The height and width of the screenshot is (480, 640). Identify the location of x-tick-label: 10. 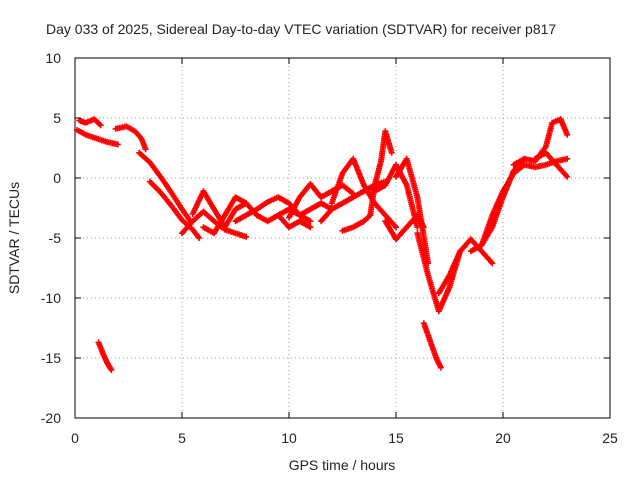
(289, 438).